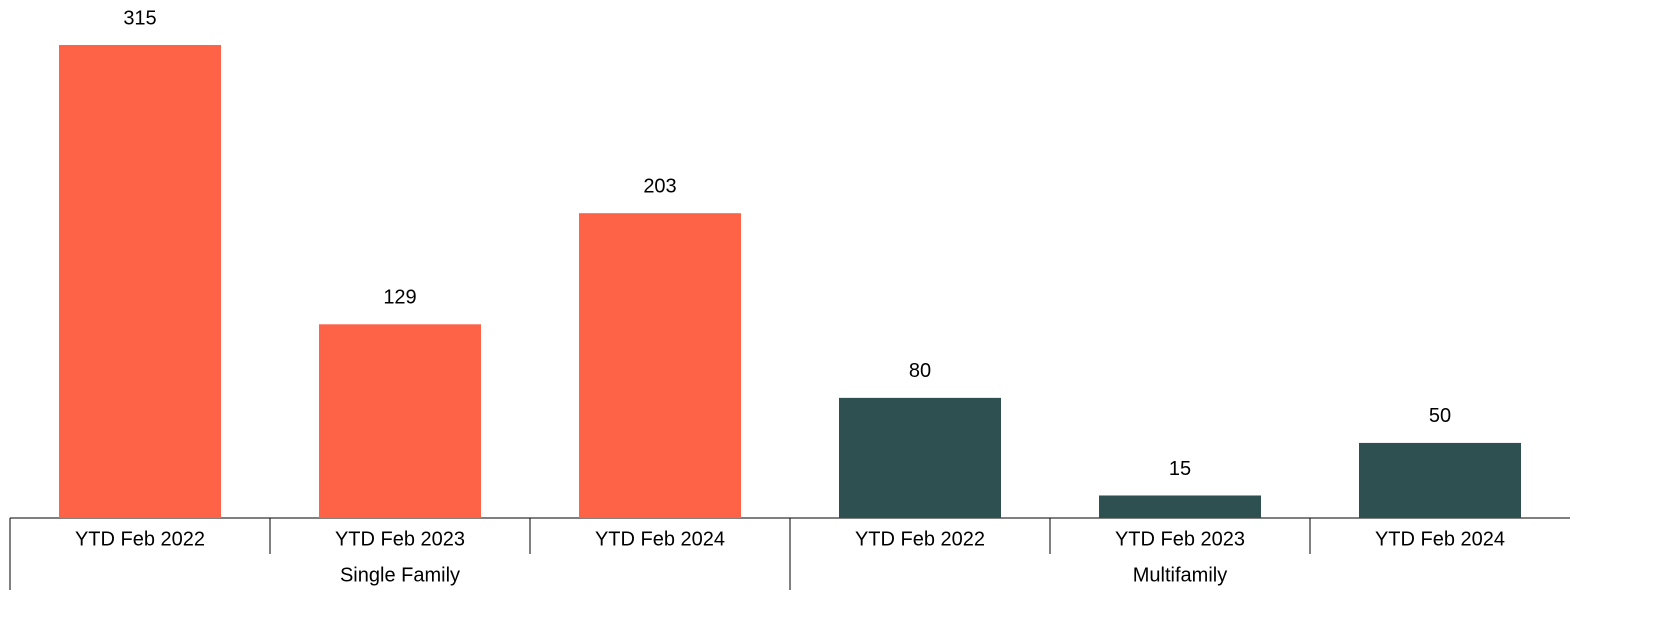 Image resolution: width=1673 pixels, height=631 pixels. What do you see at coordinates (1180, 469) in the screenshot?
I see `value-label: 15` at bounding box center [1180, 469].